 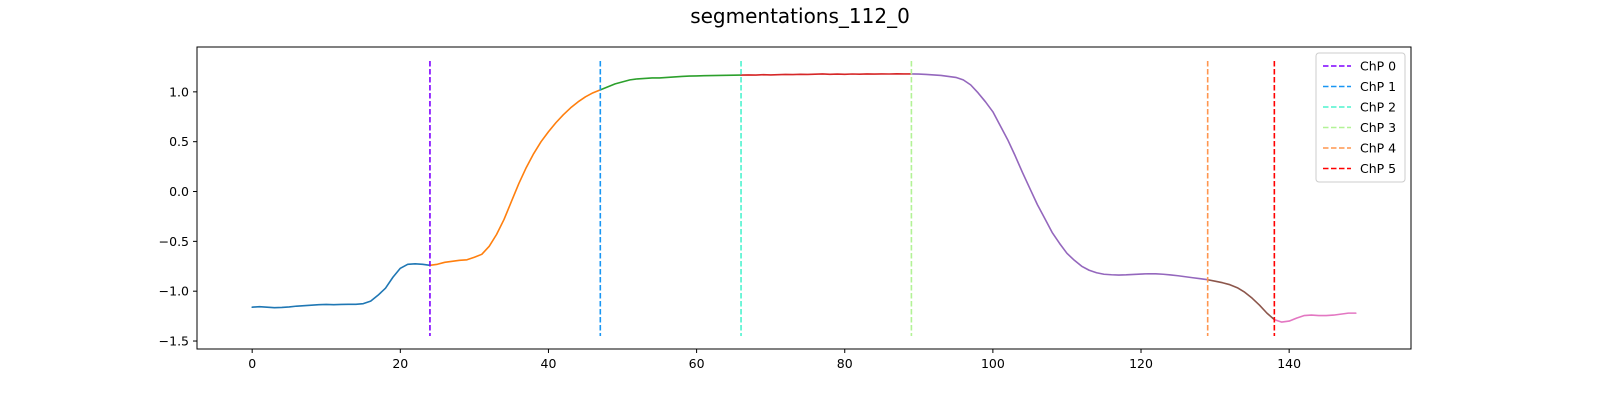 What do you see at coordinates (1378, 127) in the screenshot?
I see `legend-label-3: ChP 3` at bounding box center [1378, 127].